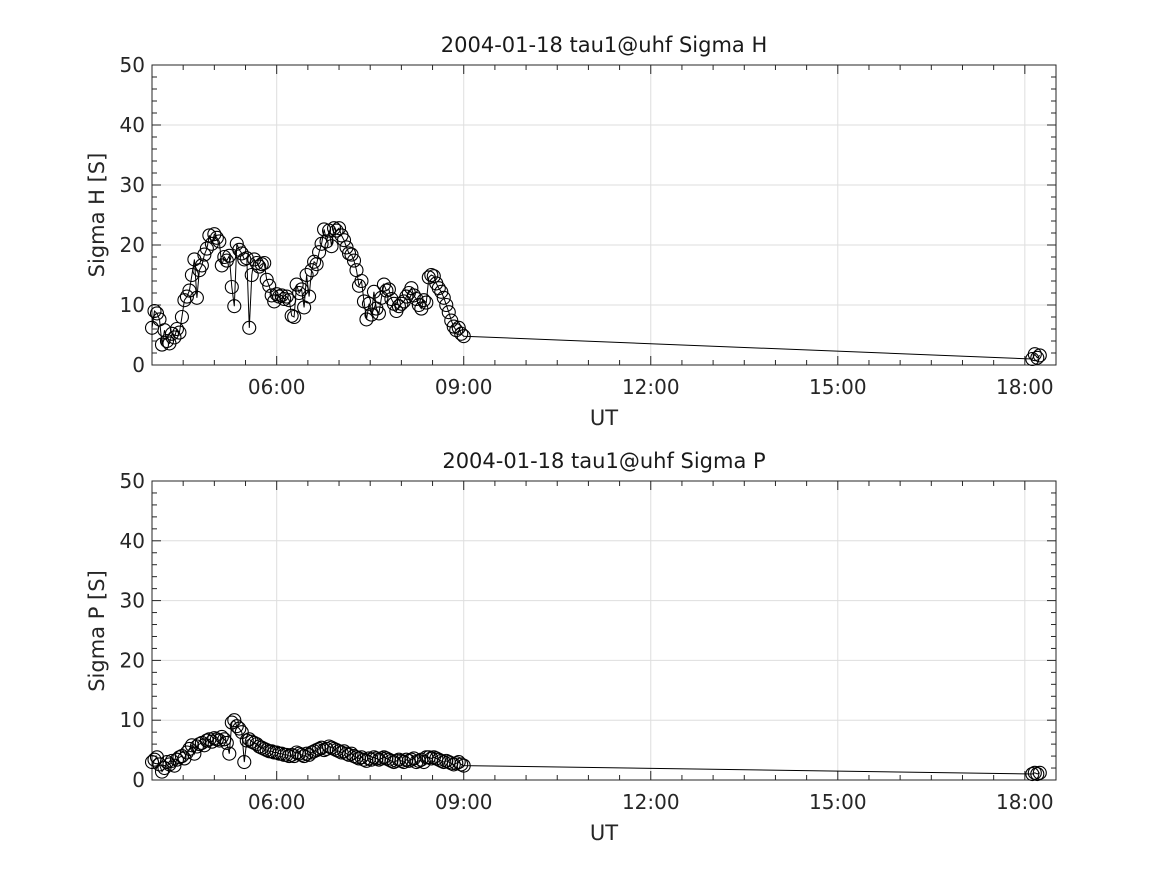  I want to click on y-tick-label: 40, so click(132, 541).